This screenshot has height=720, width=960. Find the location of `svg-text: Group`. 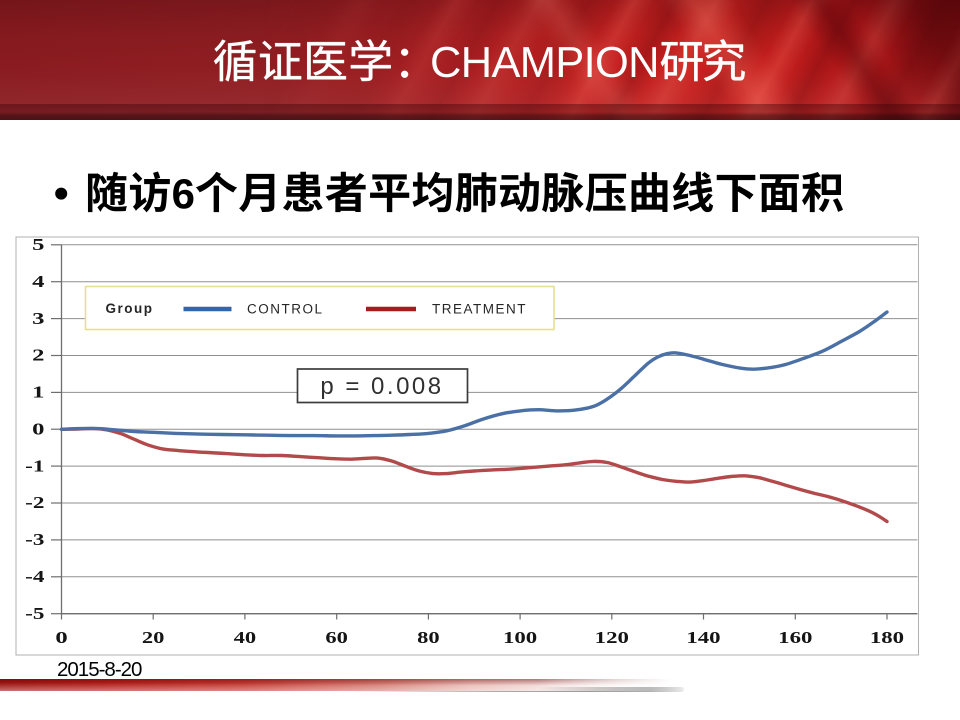

svg-text: Group is located at coordinates (130, 308).